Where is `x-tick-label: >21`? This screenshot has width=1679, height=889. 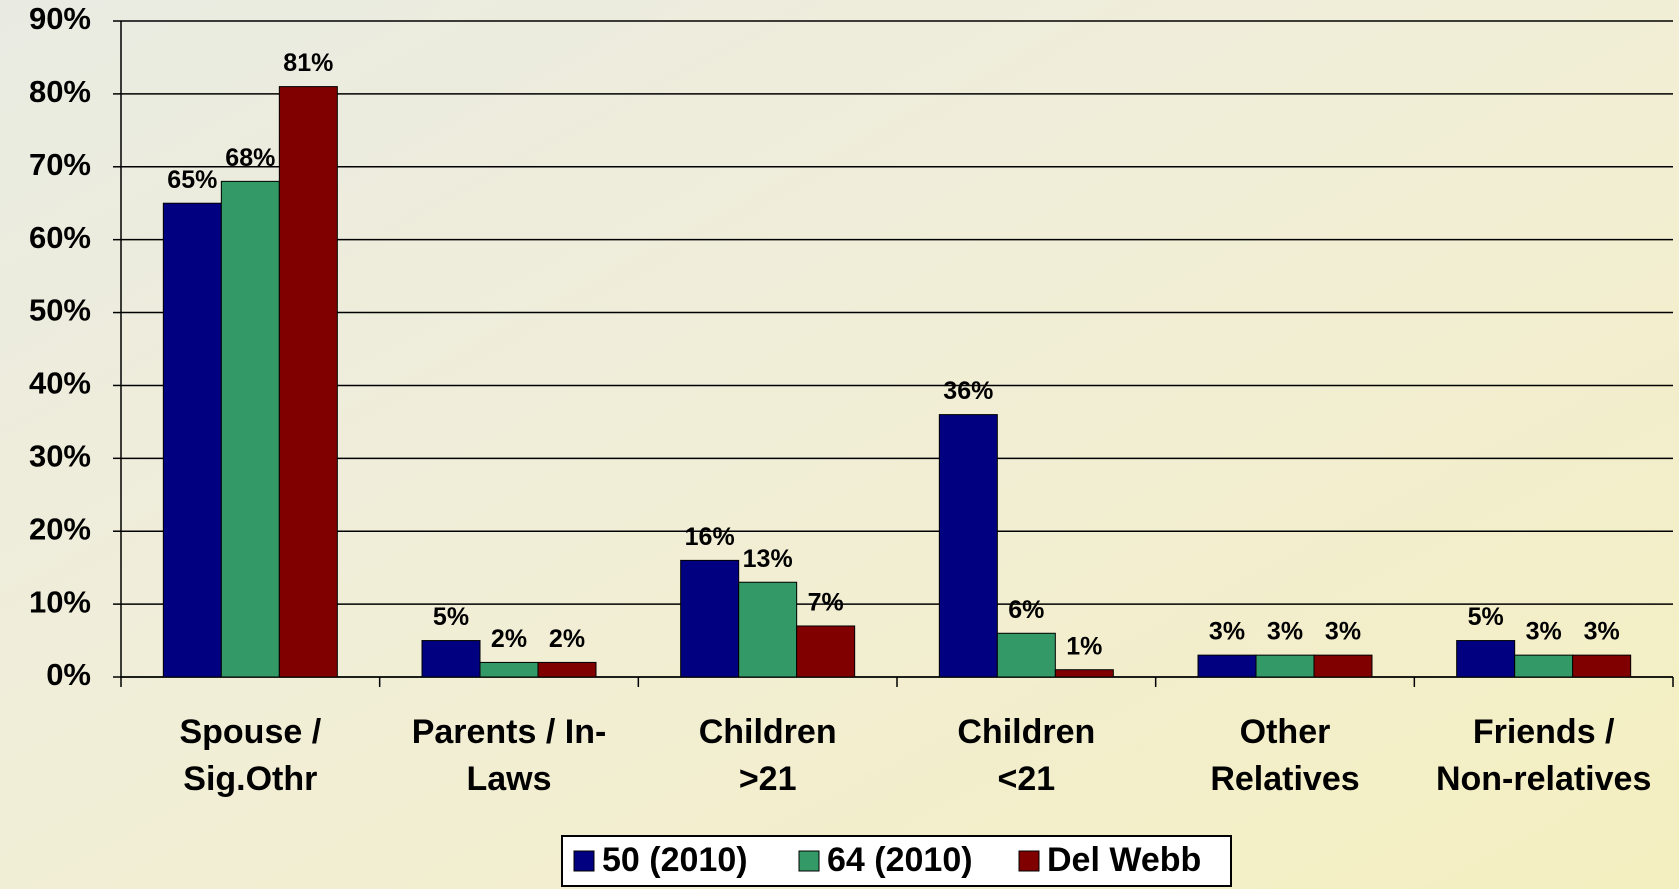 x-tick-label: >21 is located at coordinates (768, 779).